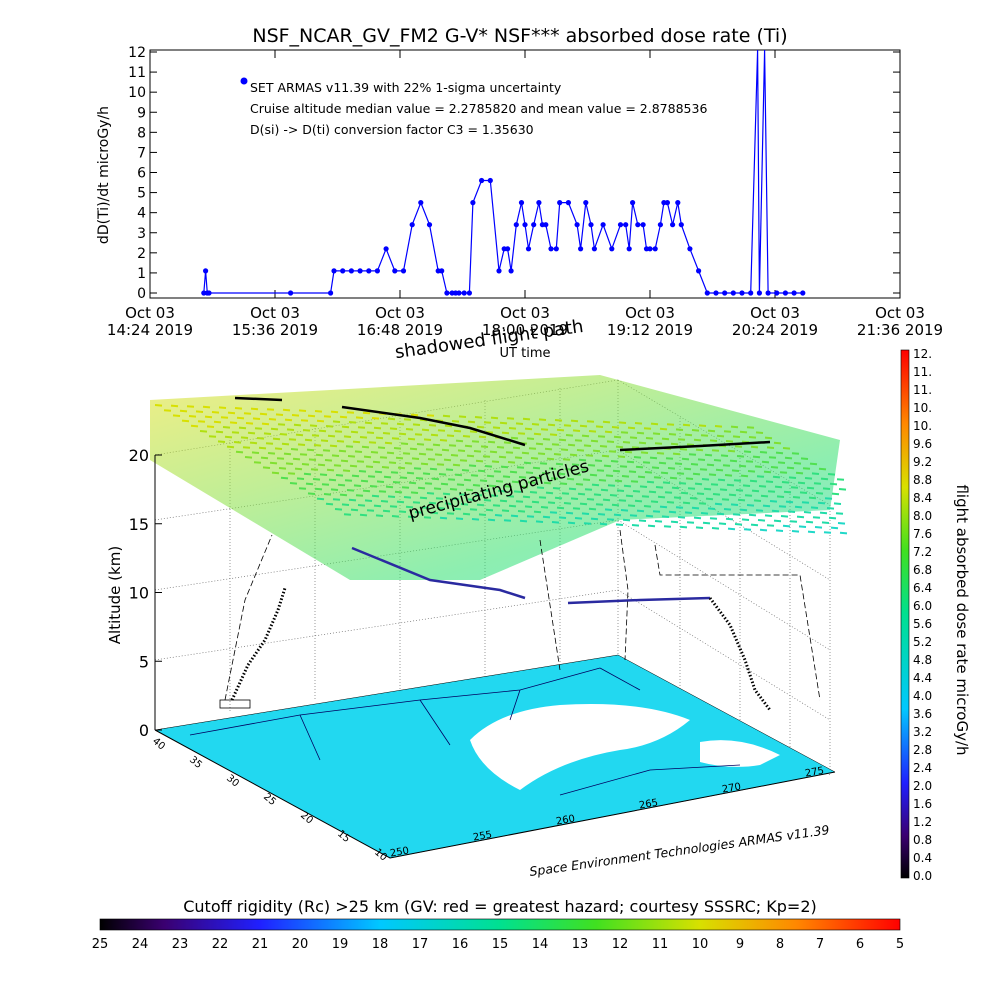  What do you see at coordinates (139, 593) in the screenshot?
I see `alt-tick-label: 10` at bounding box center [139, 593].